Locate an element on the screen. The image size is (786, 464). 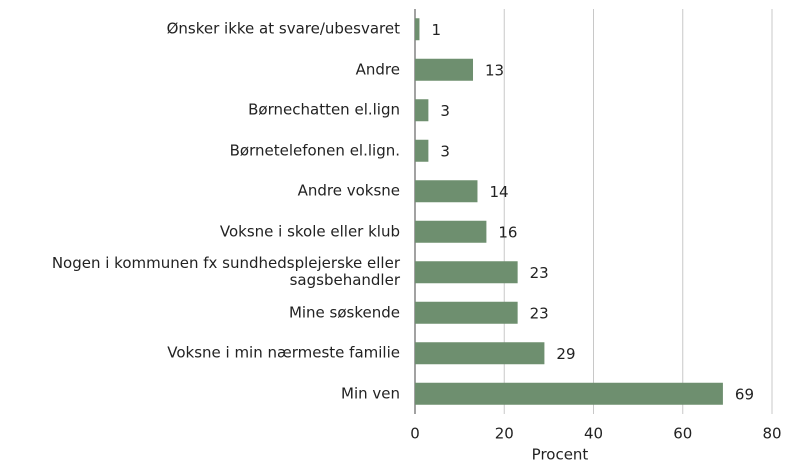
category-label: Andre voksne is located at coordinates (348, 190).